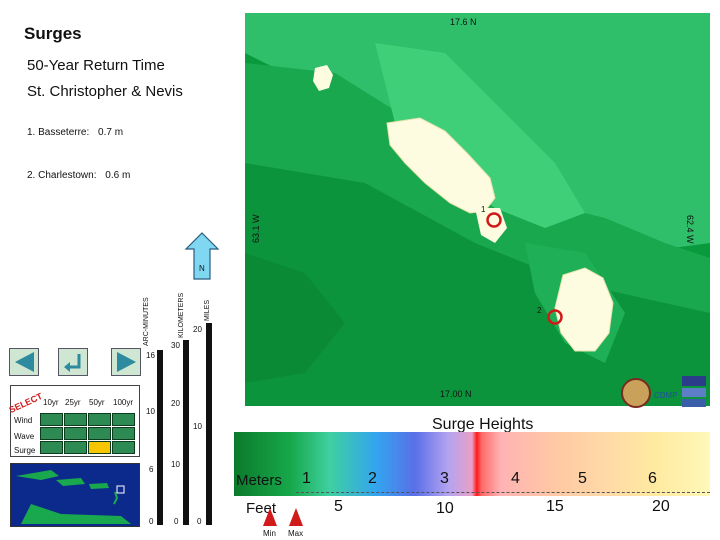  Describe the element at coordinates (175, 345) in the screenshot. I see `km-tick-30: 30` at that location.